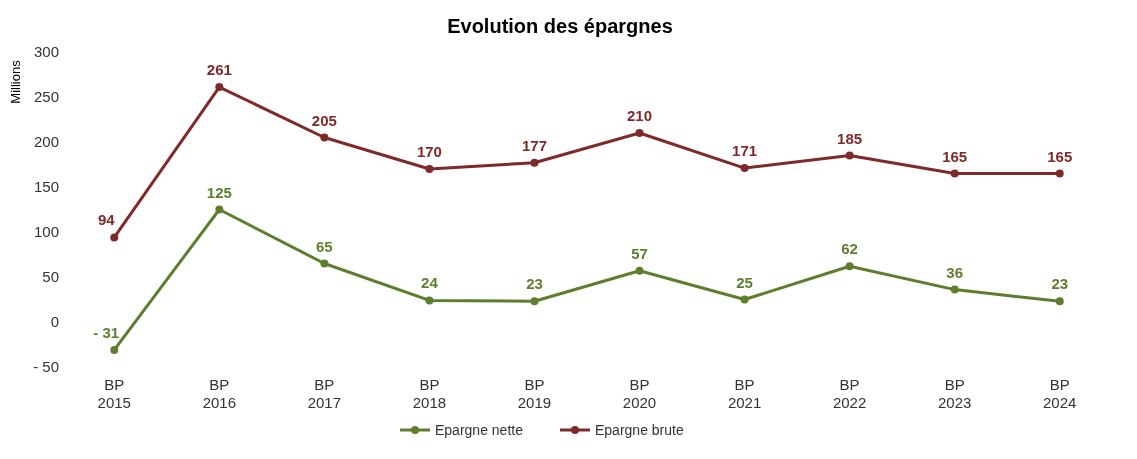  Describe the element at coordinates (46, 367) in the screenshot. I see `y-tick-label: - 50` at that location.